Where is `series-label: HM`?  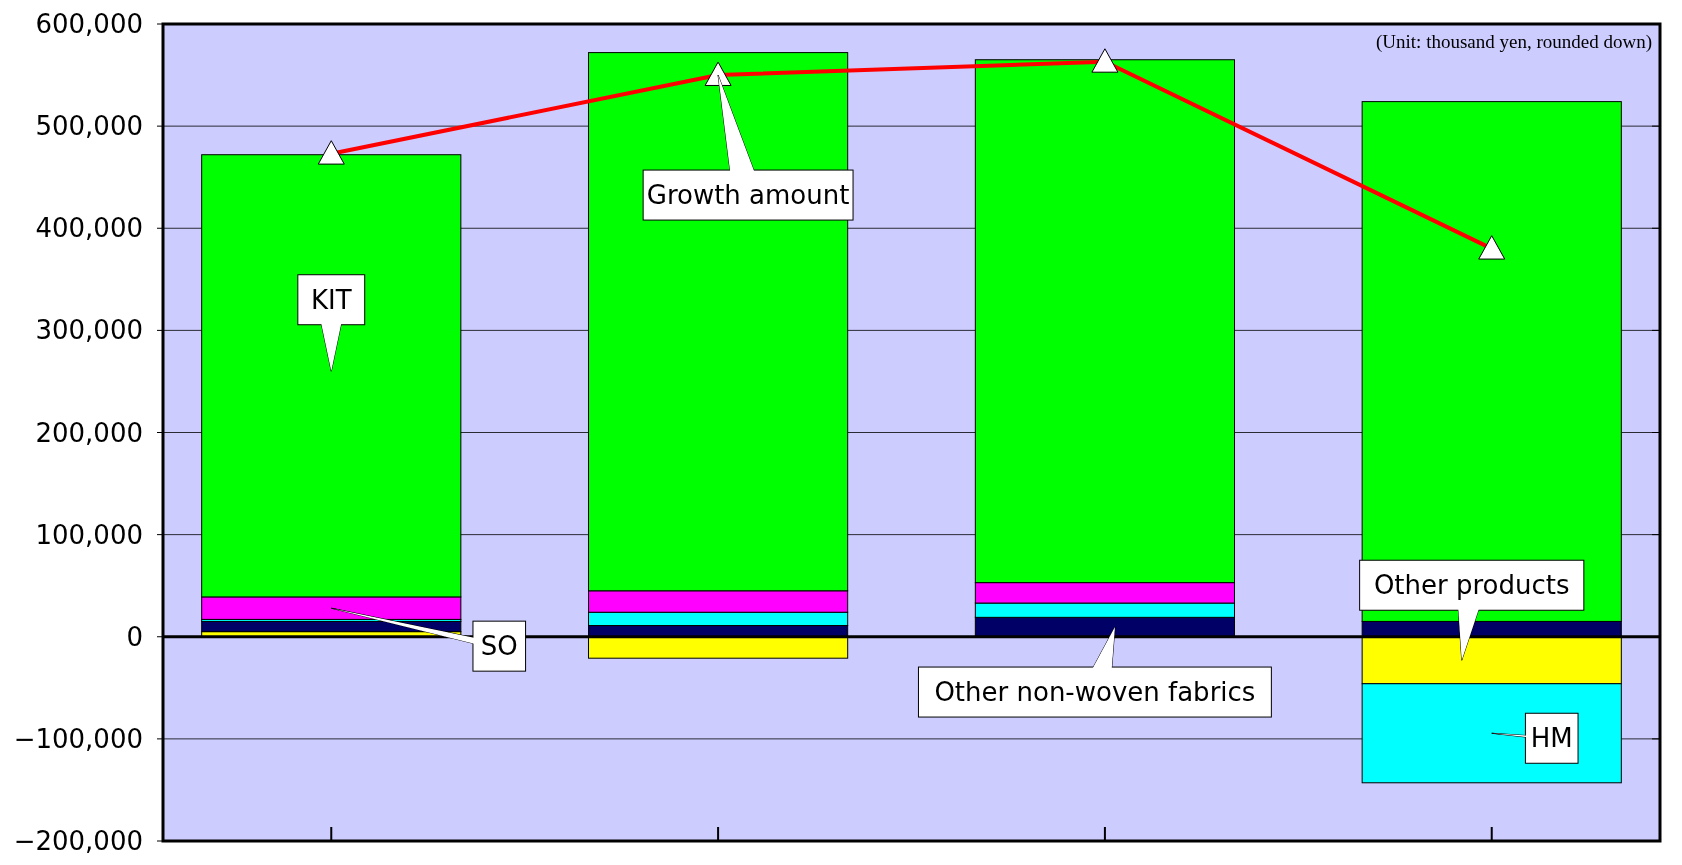
series-label: HM is located at coordinates (1551, 738).